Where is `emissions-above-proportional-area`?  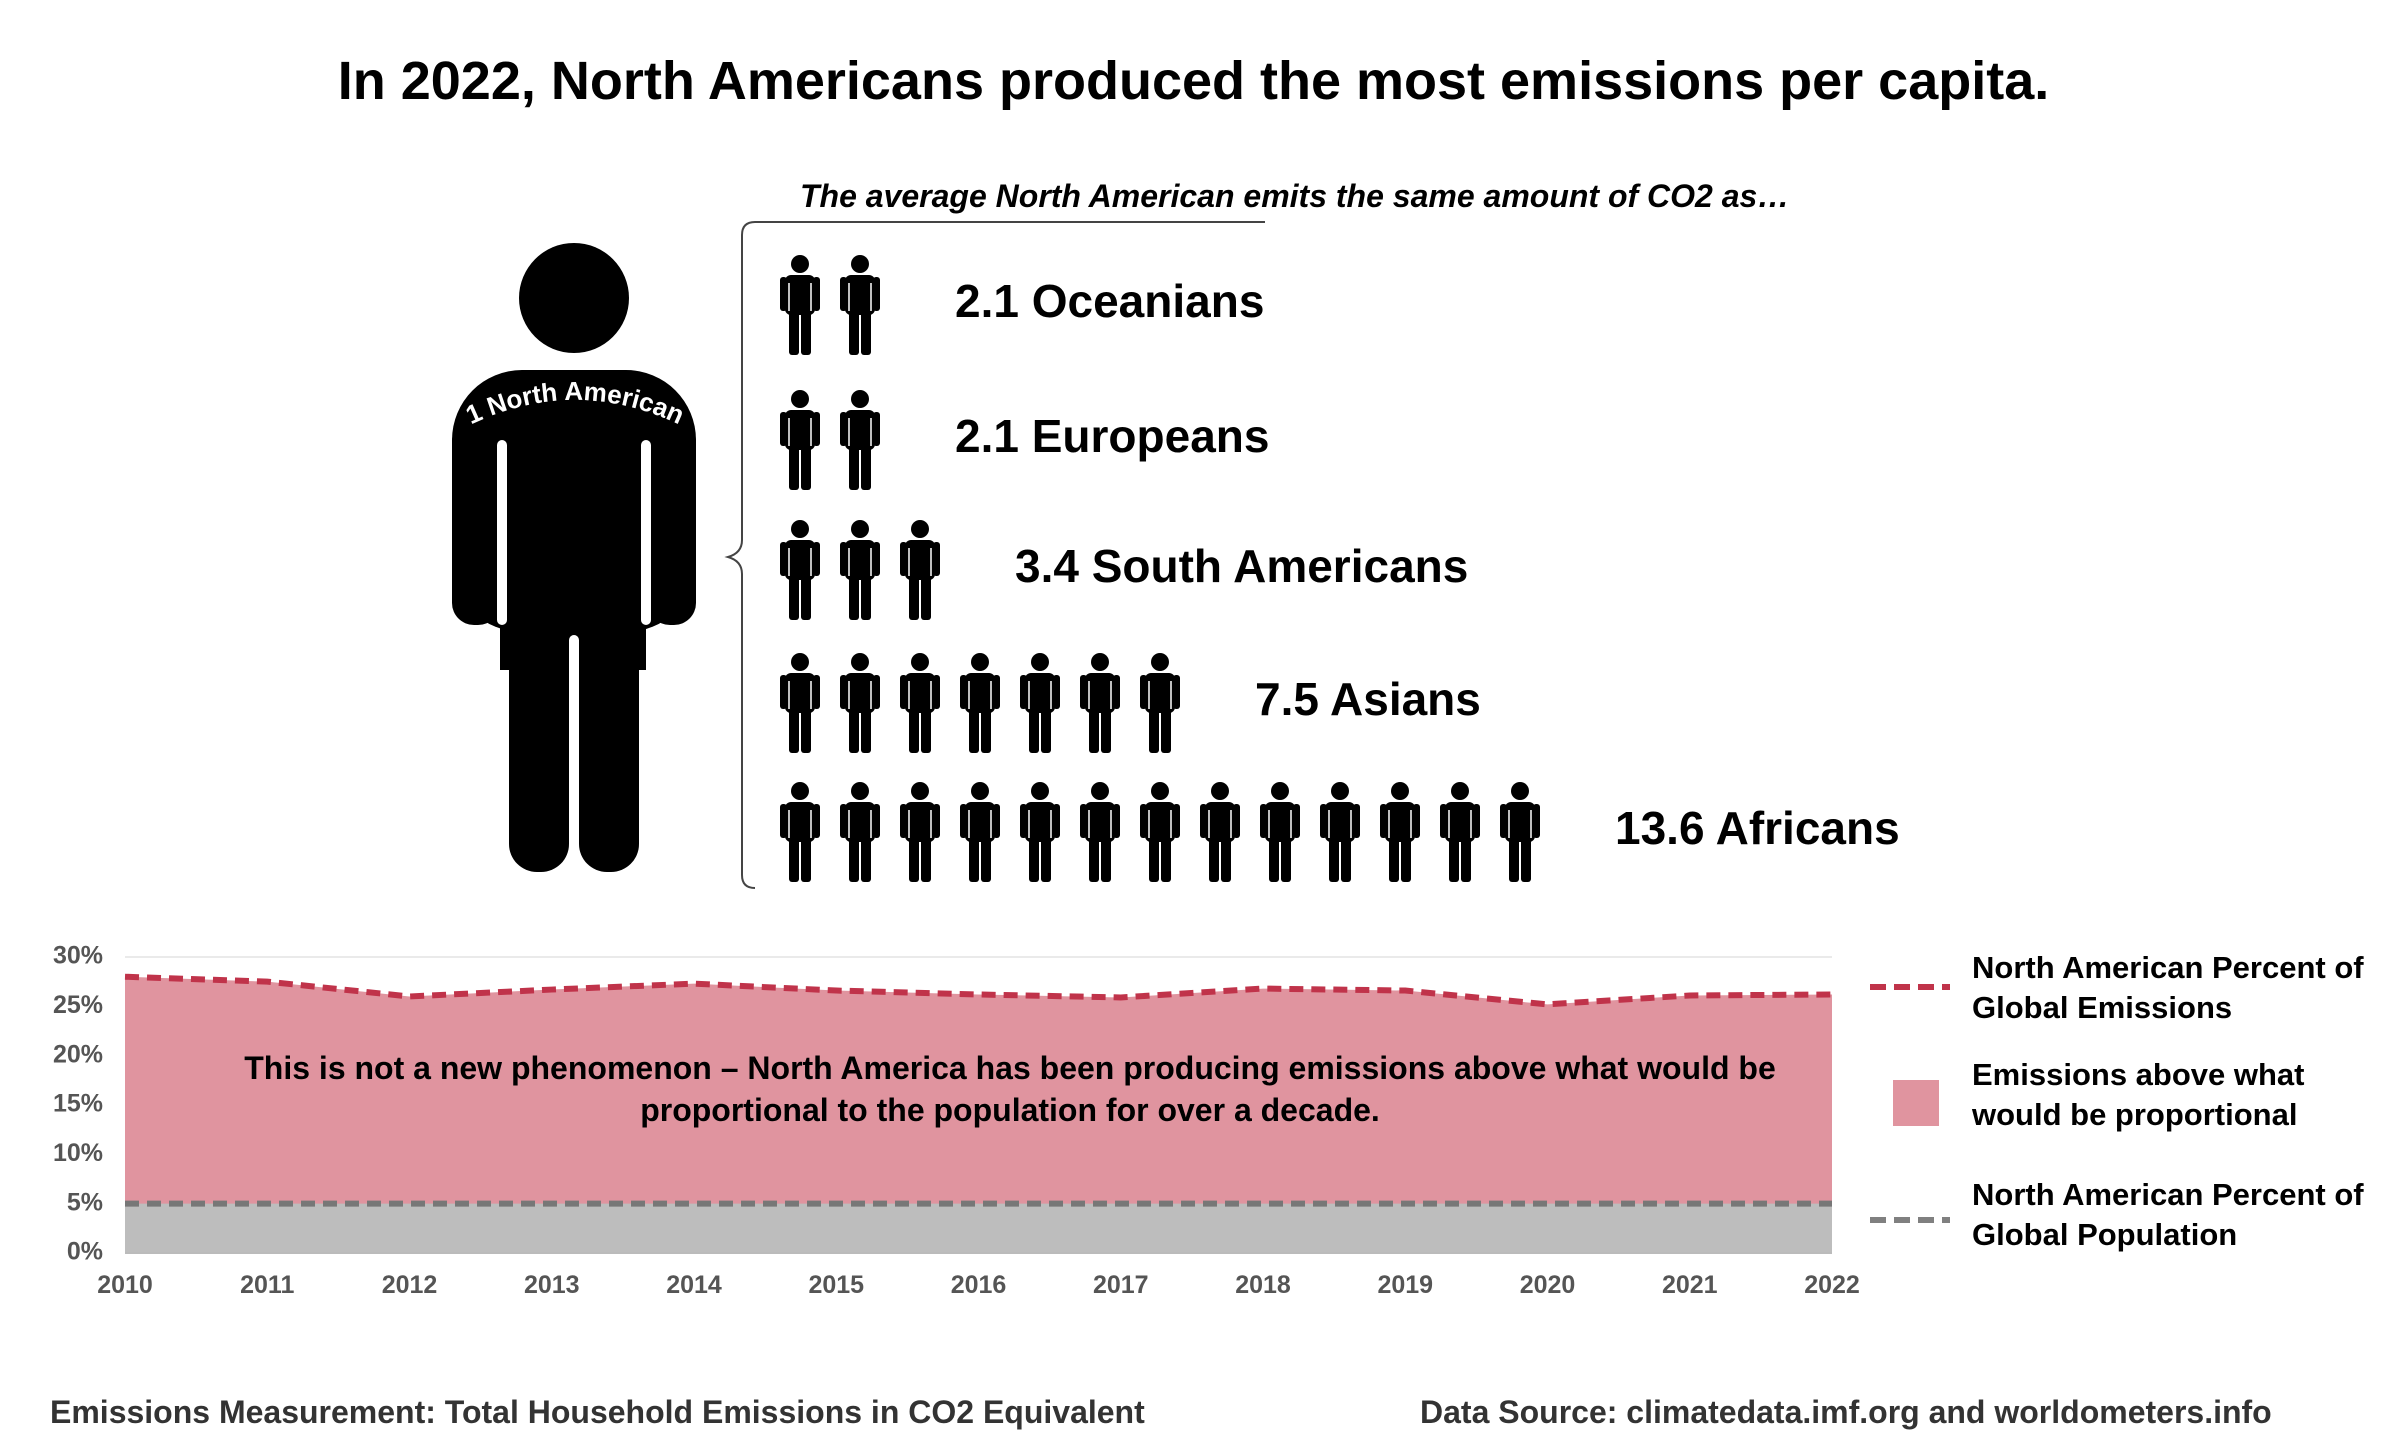
emissions-above-proportional-area is located at coordinates (978, 1114).